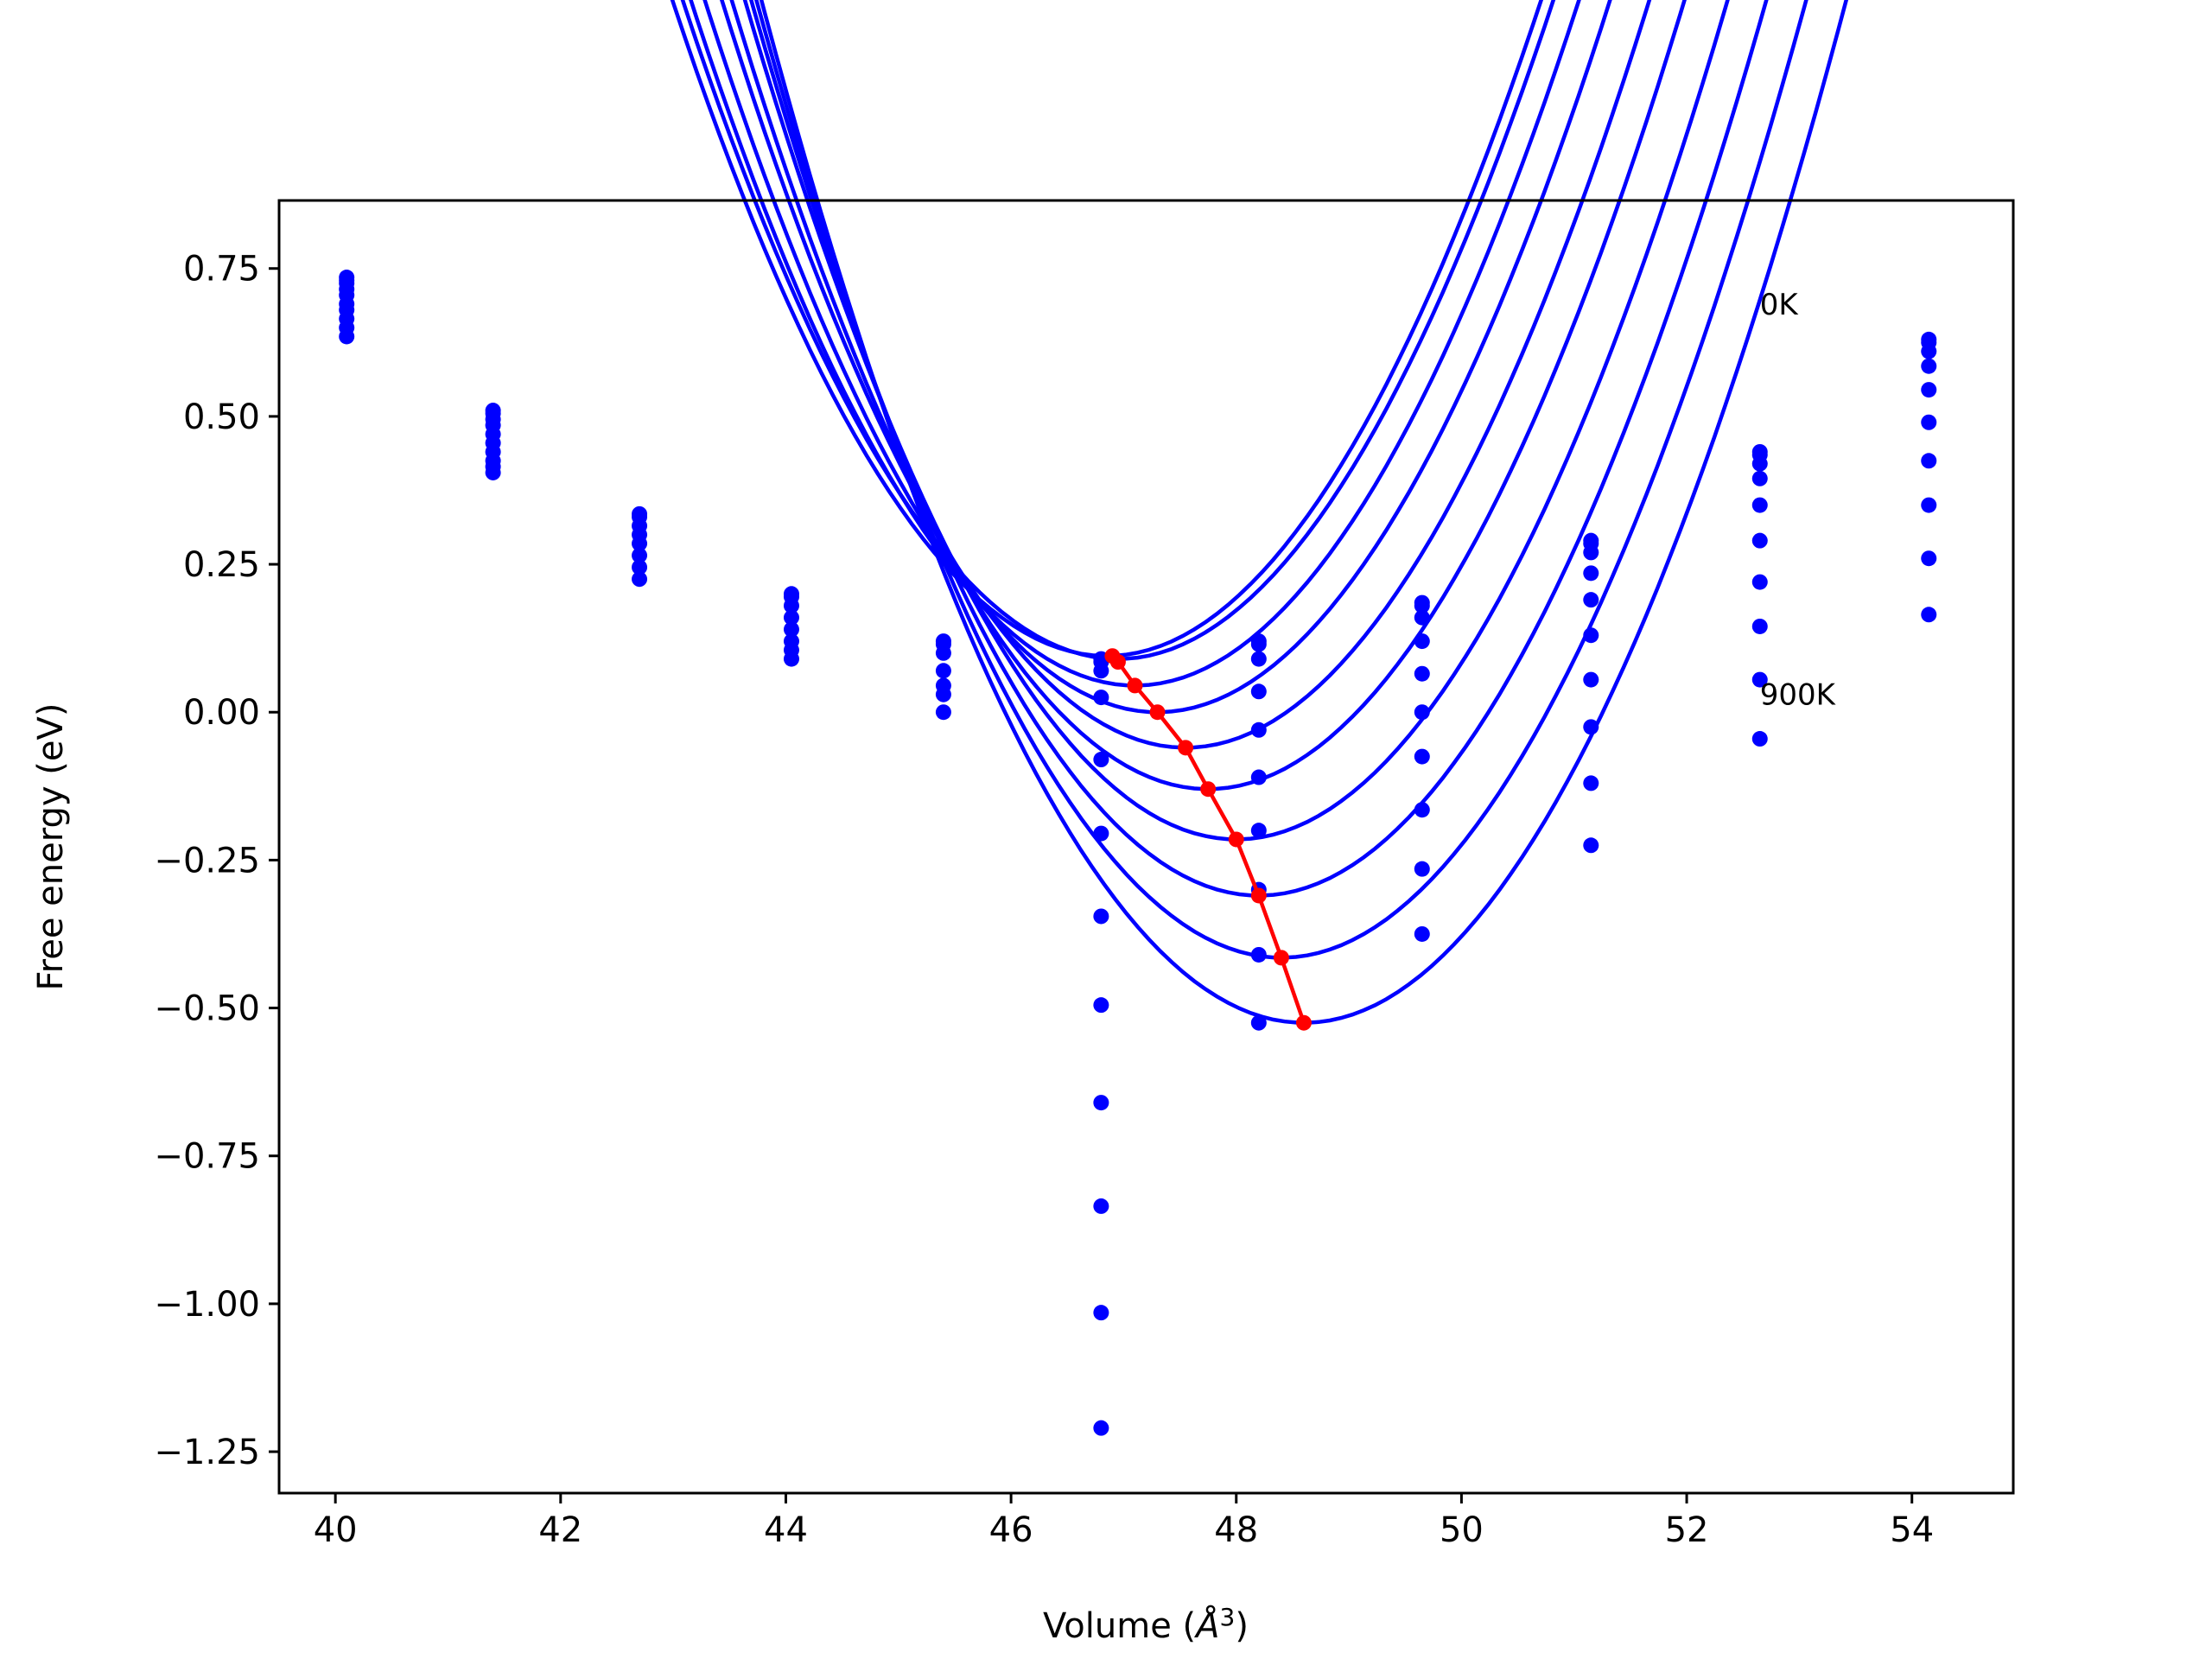  What do you see at coordinates (786, 1530) in the screenshot?
I see `x-tick-label: 44` at bounding box center [786, 1530].